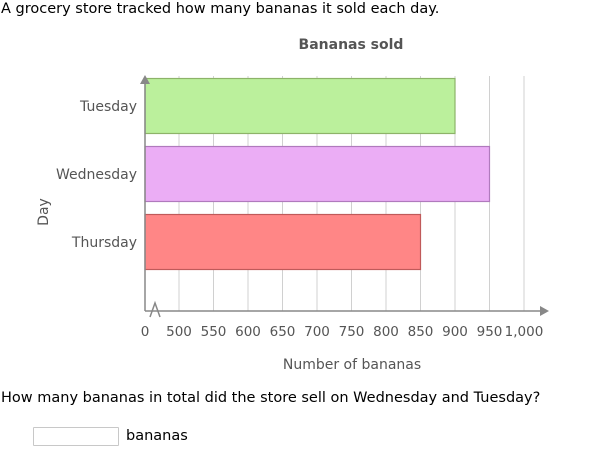 Image resolution: width=600 pixels, height=449 pixels. What do you see at coordinates (524, 332) in the screenshot?
I see `x-tick-label: 1,000` at bounding box center [524, 332].